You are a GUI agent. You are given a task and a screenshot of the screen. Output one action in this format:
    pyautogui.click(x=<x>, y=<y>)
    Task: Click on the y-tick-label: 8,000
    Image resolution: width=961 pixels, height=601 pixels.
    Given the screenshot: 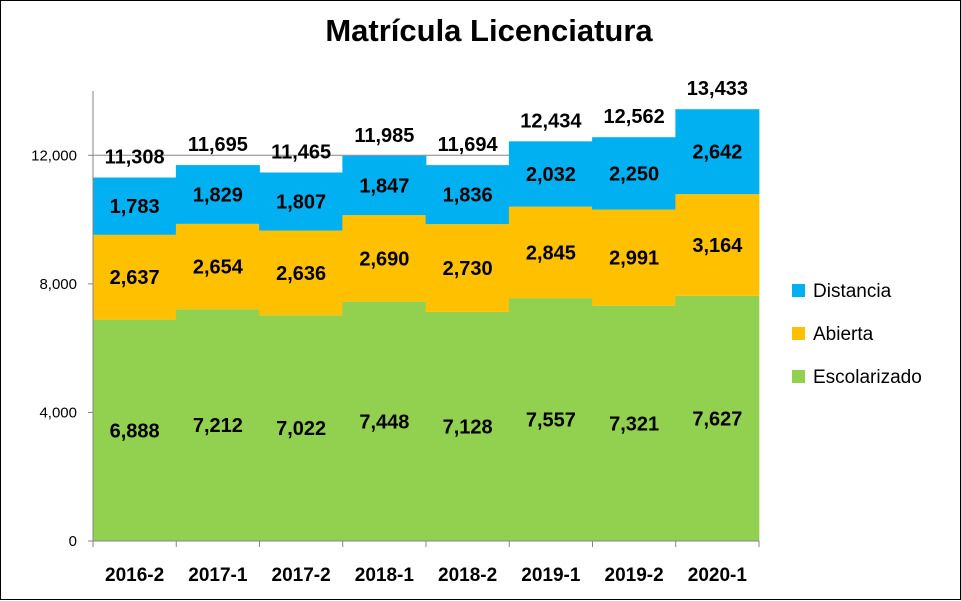 What is the action you would take?
    pyautogui.click(x=58, y=284)
    